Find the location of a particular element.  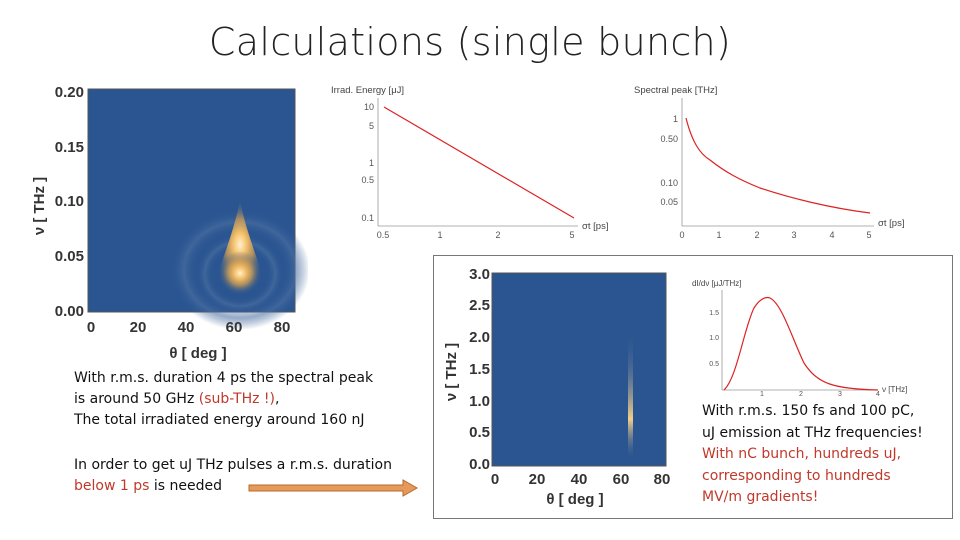

note-highlight: (sub-THz !) is located at coordinates (236, 399).